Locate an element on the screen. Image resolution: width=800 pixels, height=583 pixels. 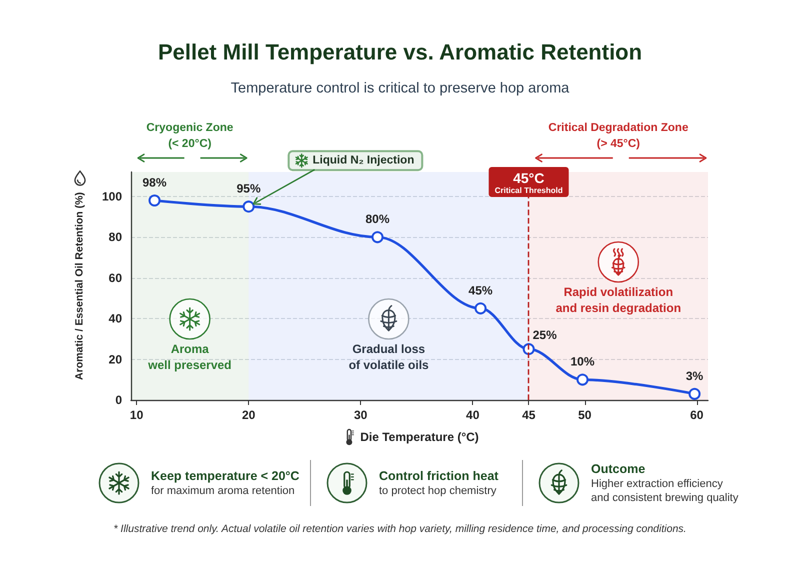
x-tick-label: 60 is located at coordinates (697, 415).